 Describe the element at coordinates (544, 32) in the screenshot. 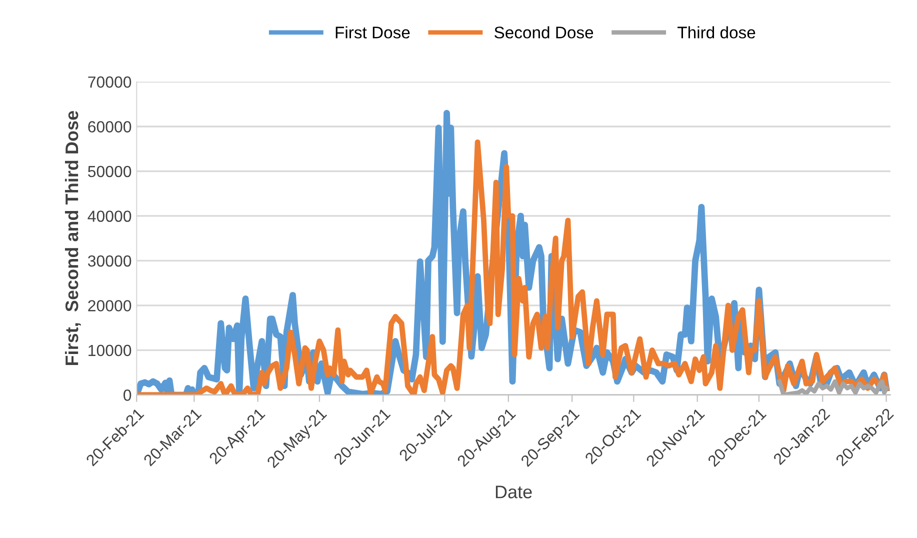

I see `legend-label: Second Dose` at that location.